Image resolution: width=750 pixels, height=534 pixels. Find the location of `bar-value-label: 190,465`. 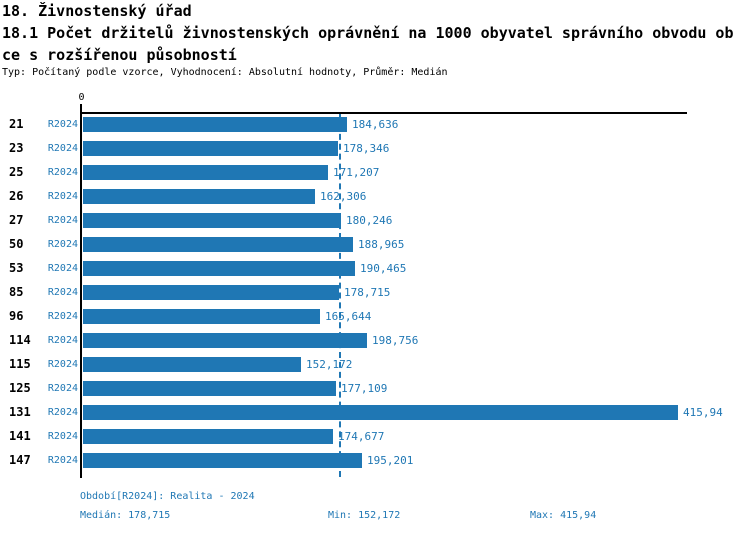

bar-value-label: 190,465 is located at coordinates (383, 268).